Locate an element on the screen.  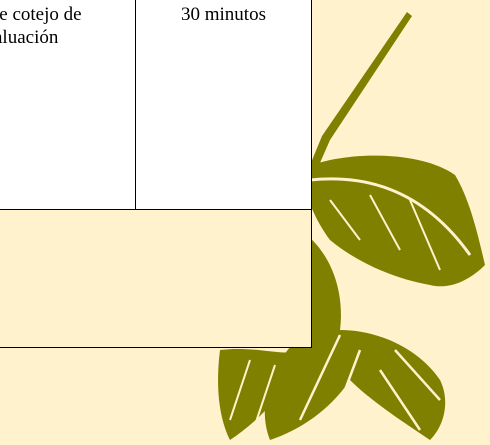
cell-text: aluación is located at coordinates (29, 37).